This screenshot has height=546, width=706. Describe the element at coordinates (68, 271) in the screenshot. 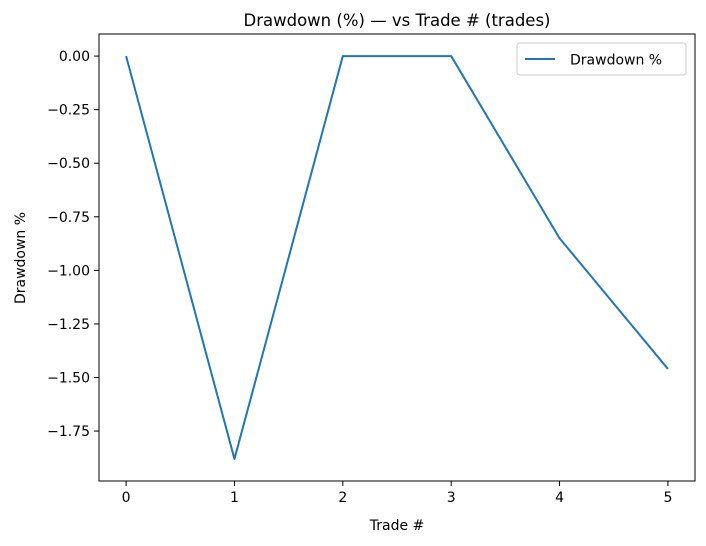

I see `y-tick-label: −1.00` at that location.